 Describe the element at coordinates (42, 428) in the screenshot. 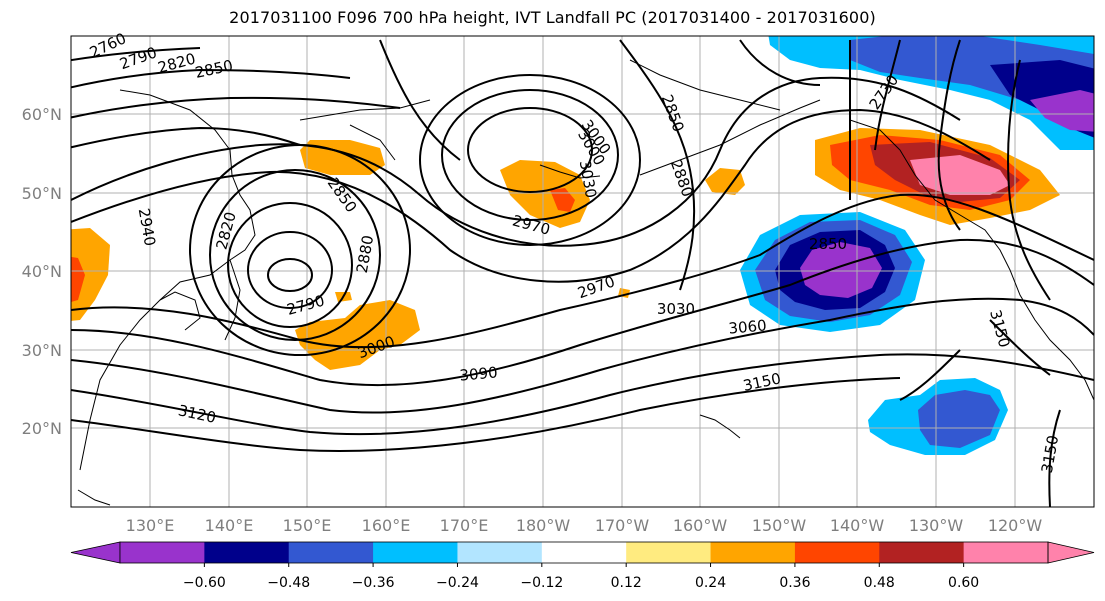

I see `latitude-label: 20°N` at that location.